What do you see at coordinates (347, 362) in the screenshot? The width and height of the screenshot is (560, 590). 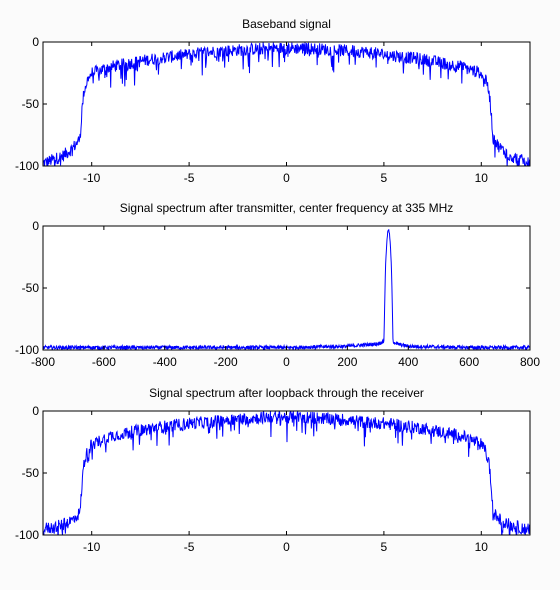 I see `x-tick-label: 200` at bounding box center [347, 362].